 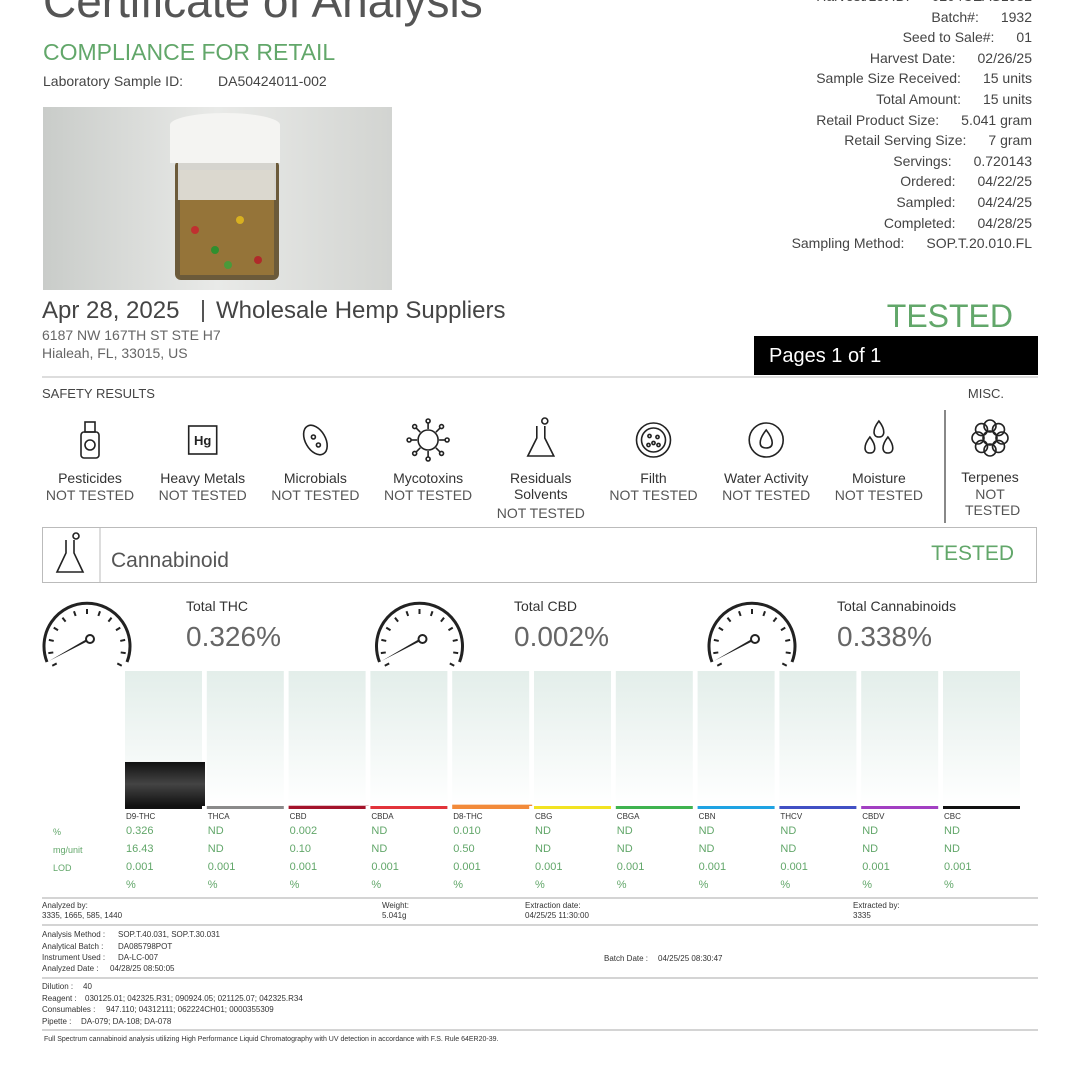 I want to click on test-name: Filth, so click(x=653, y=477).